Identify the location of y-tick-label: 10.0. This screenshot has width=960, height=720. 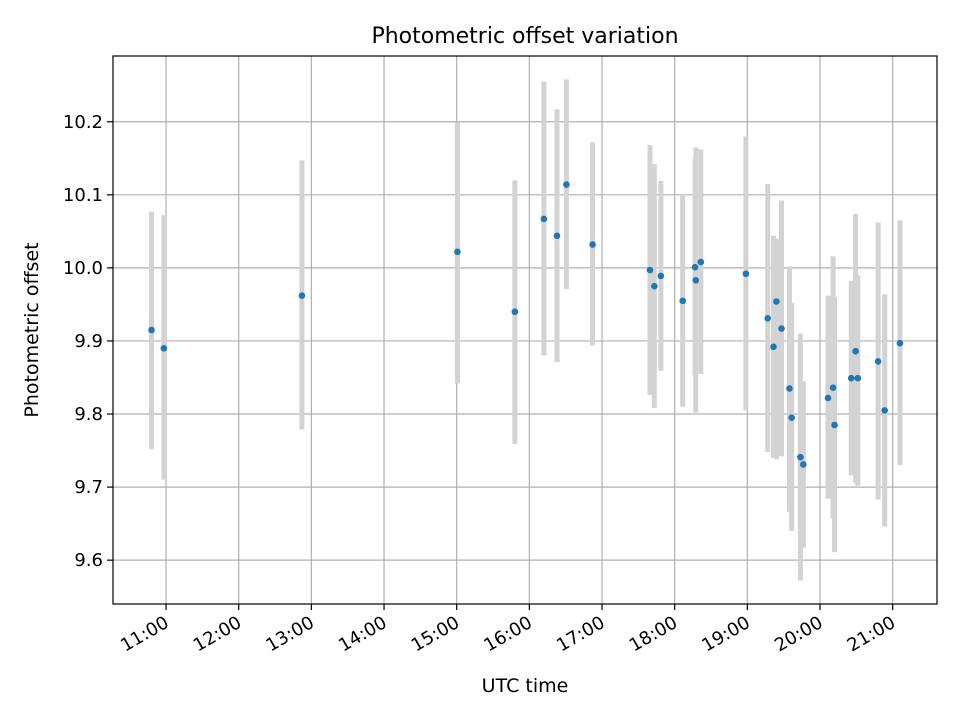
(83, 268).